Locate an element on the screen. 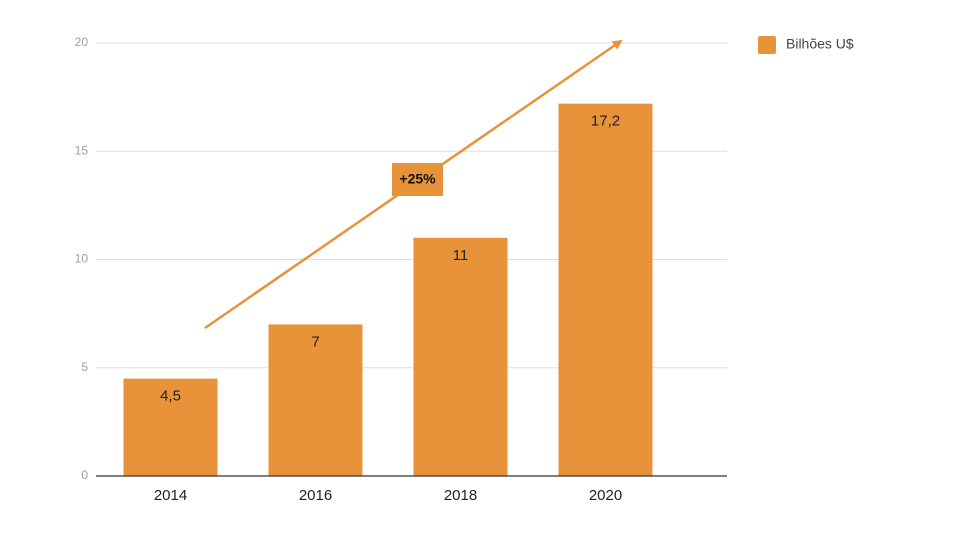 Image resolution: width=960 pixels, height=540 pixels. bar-value-label: 11 is located at coordinates (461, 255).